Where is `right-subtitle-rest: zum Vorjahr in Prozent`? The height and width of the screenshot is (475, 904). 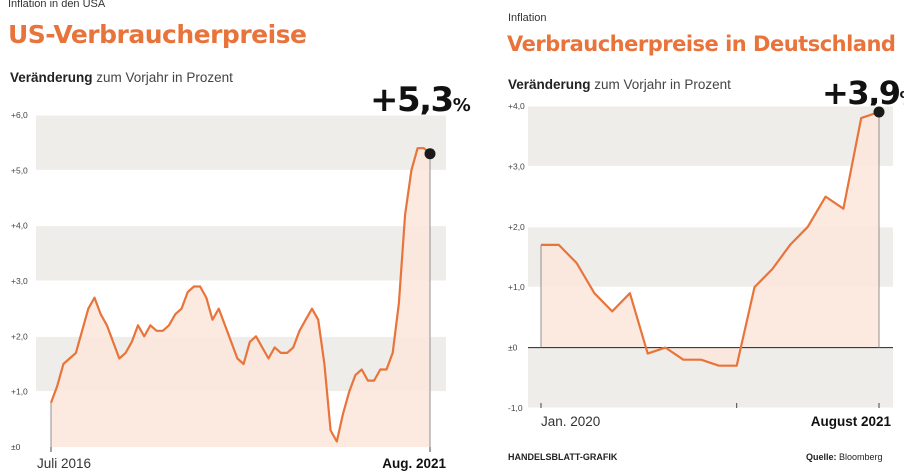
right-subtitle-rest: zum Vorjahr in Prozent is located at coordinates (660, 84).